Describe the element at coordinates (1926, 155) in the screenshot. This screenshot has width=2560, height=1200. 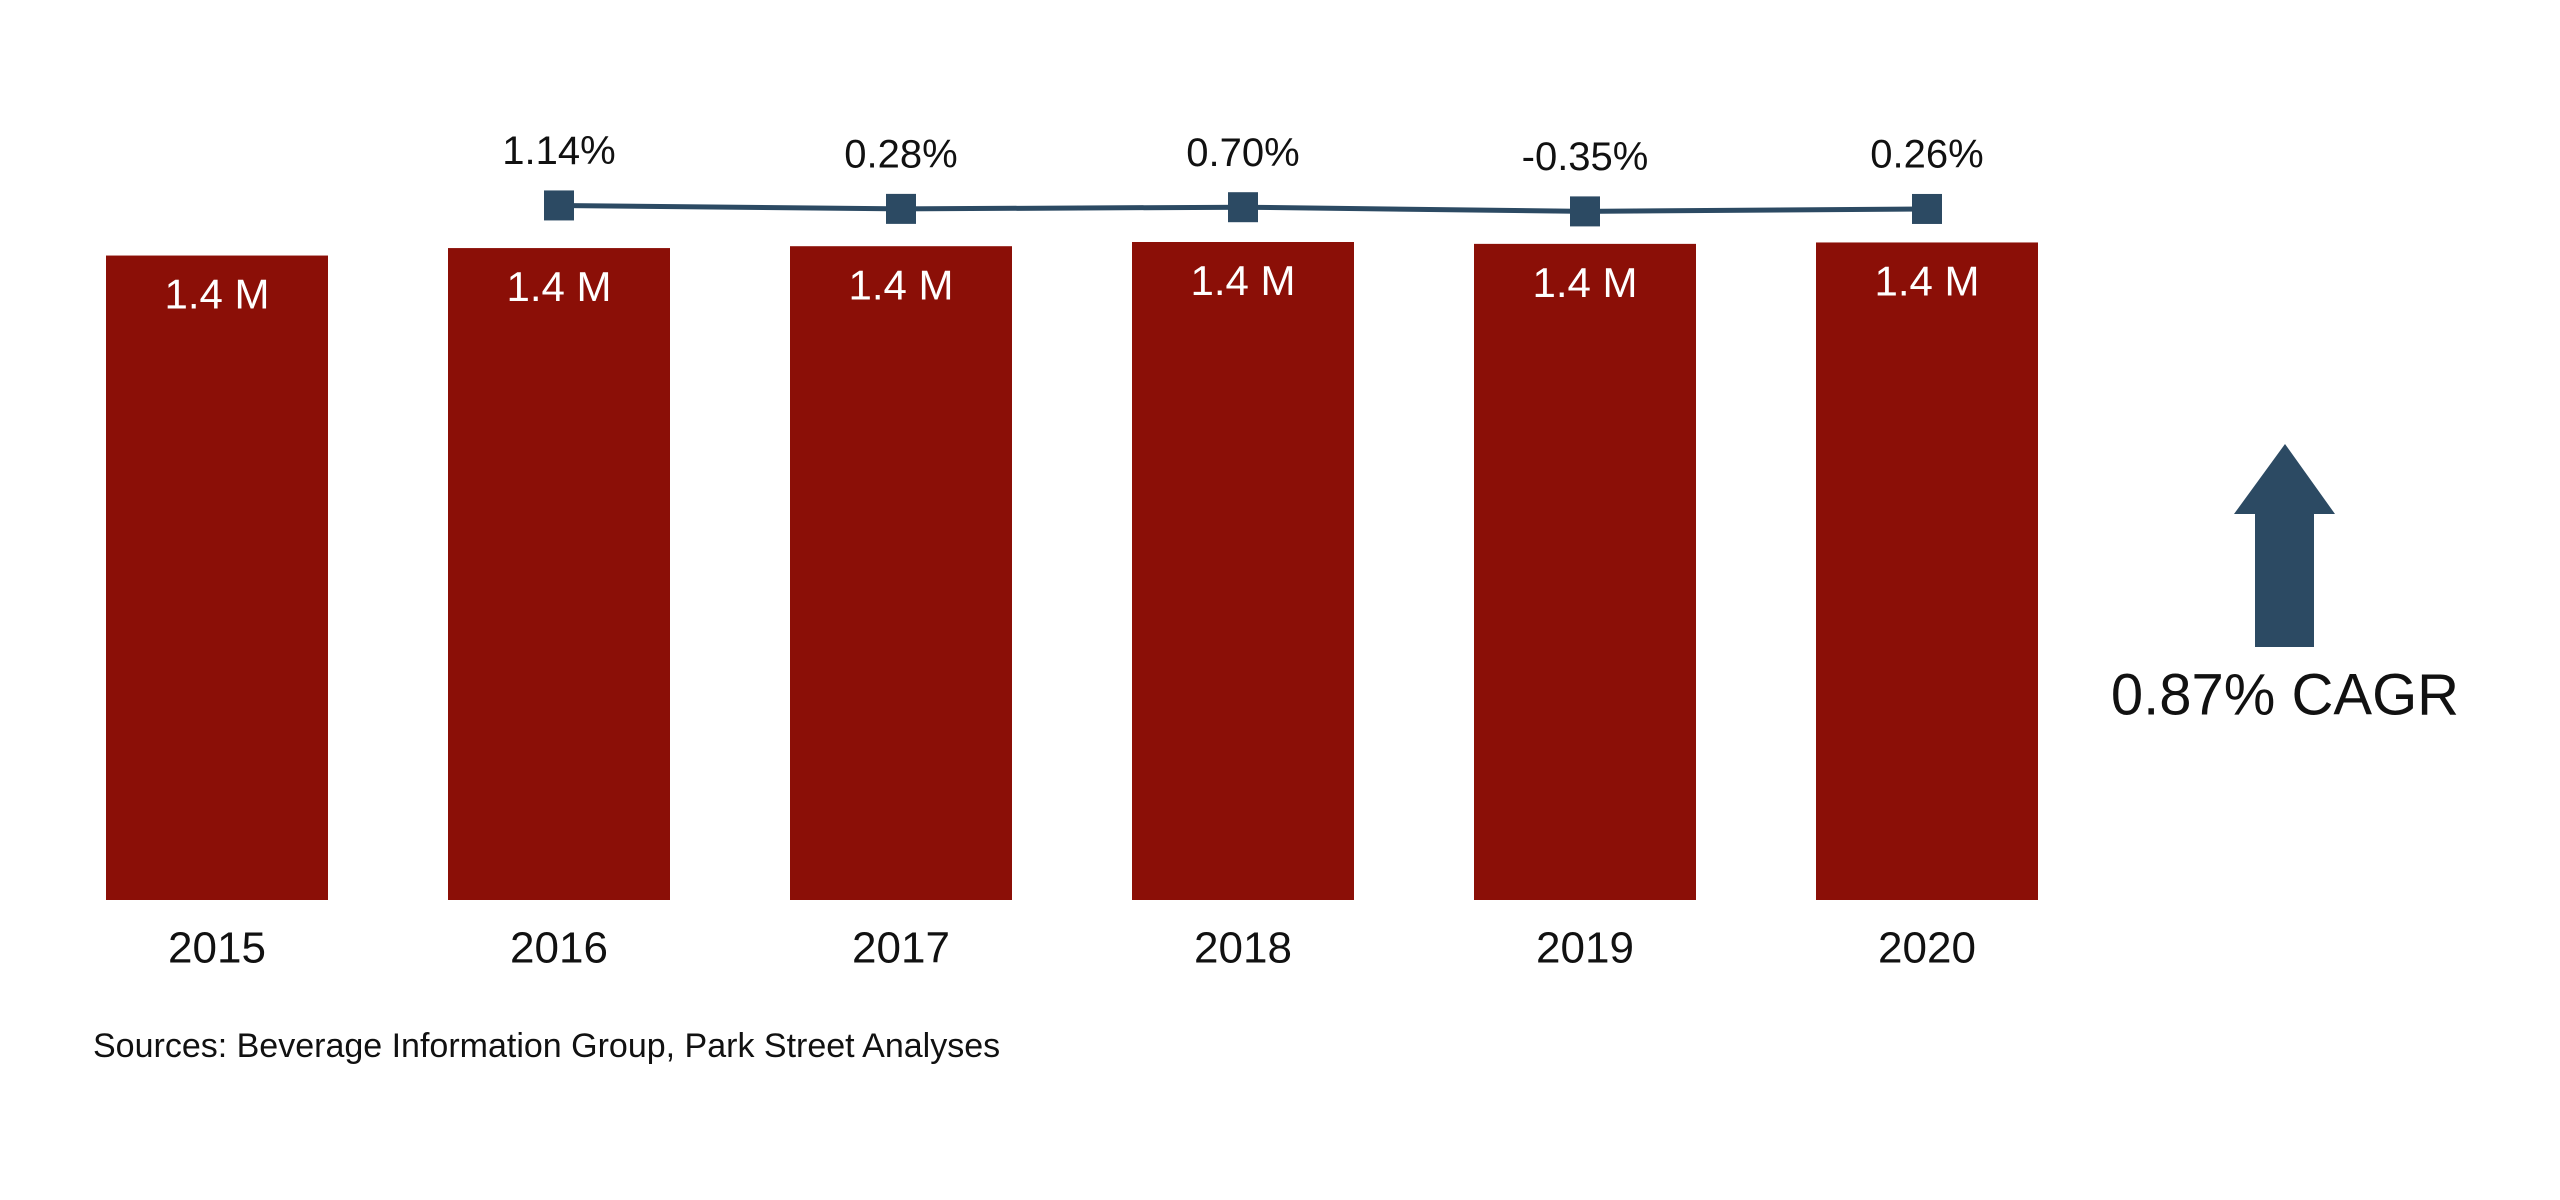
I see `growth-label: 0.26%` at that location.